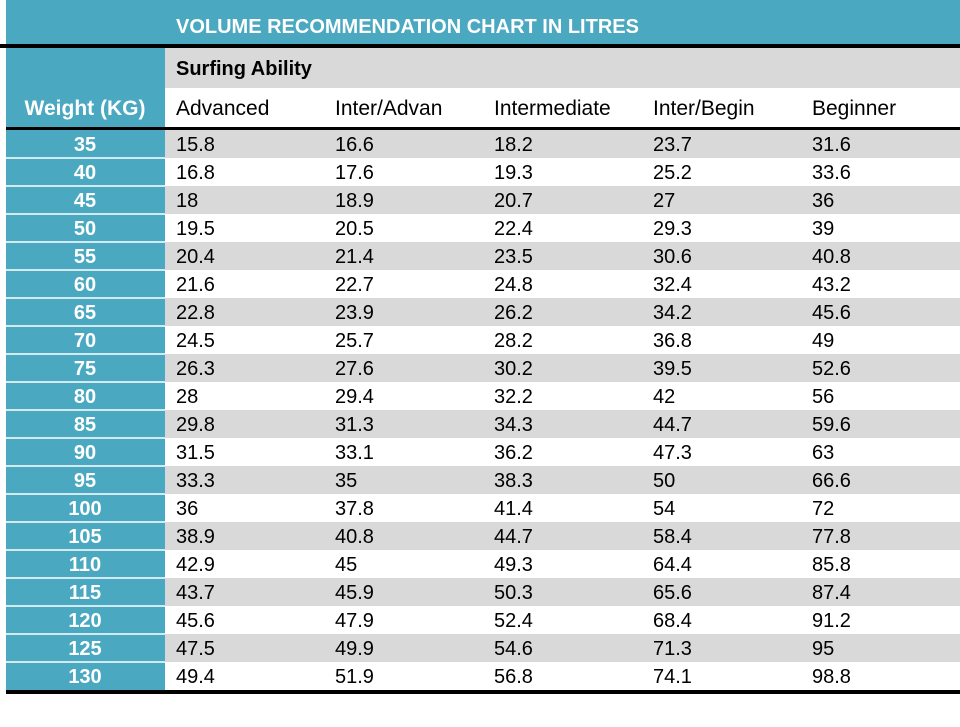 Image resolution: width=960 pixels, height=727 pixels. Describe the element at coordinates (704, 108) in the screenshot. I see `column-header-4: Inter/Begin` at that location.